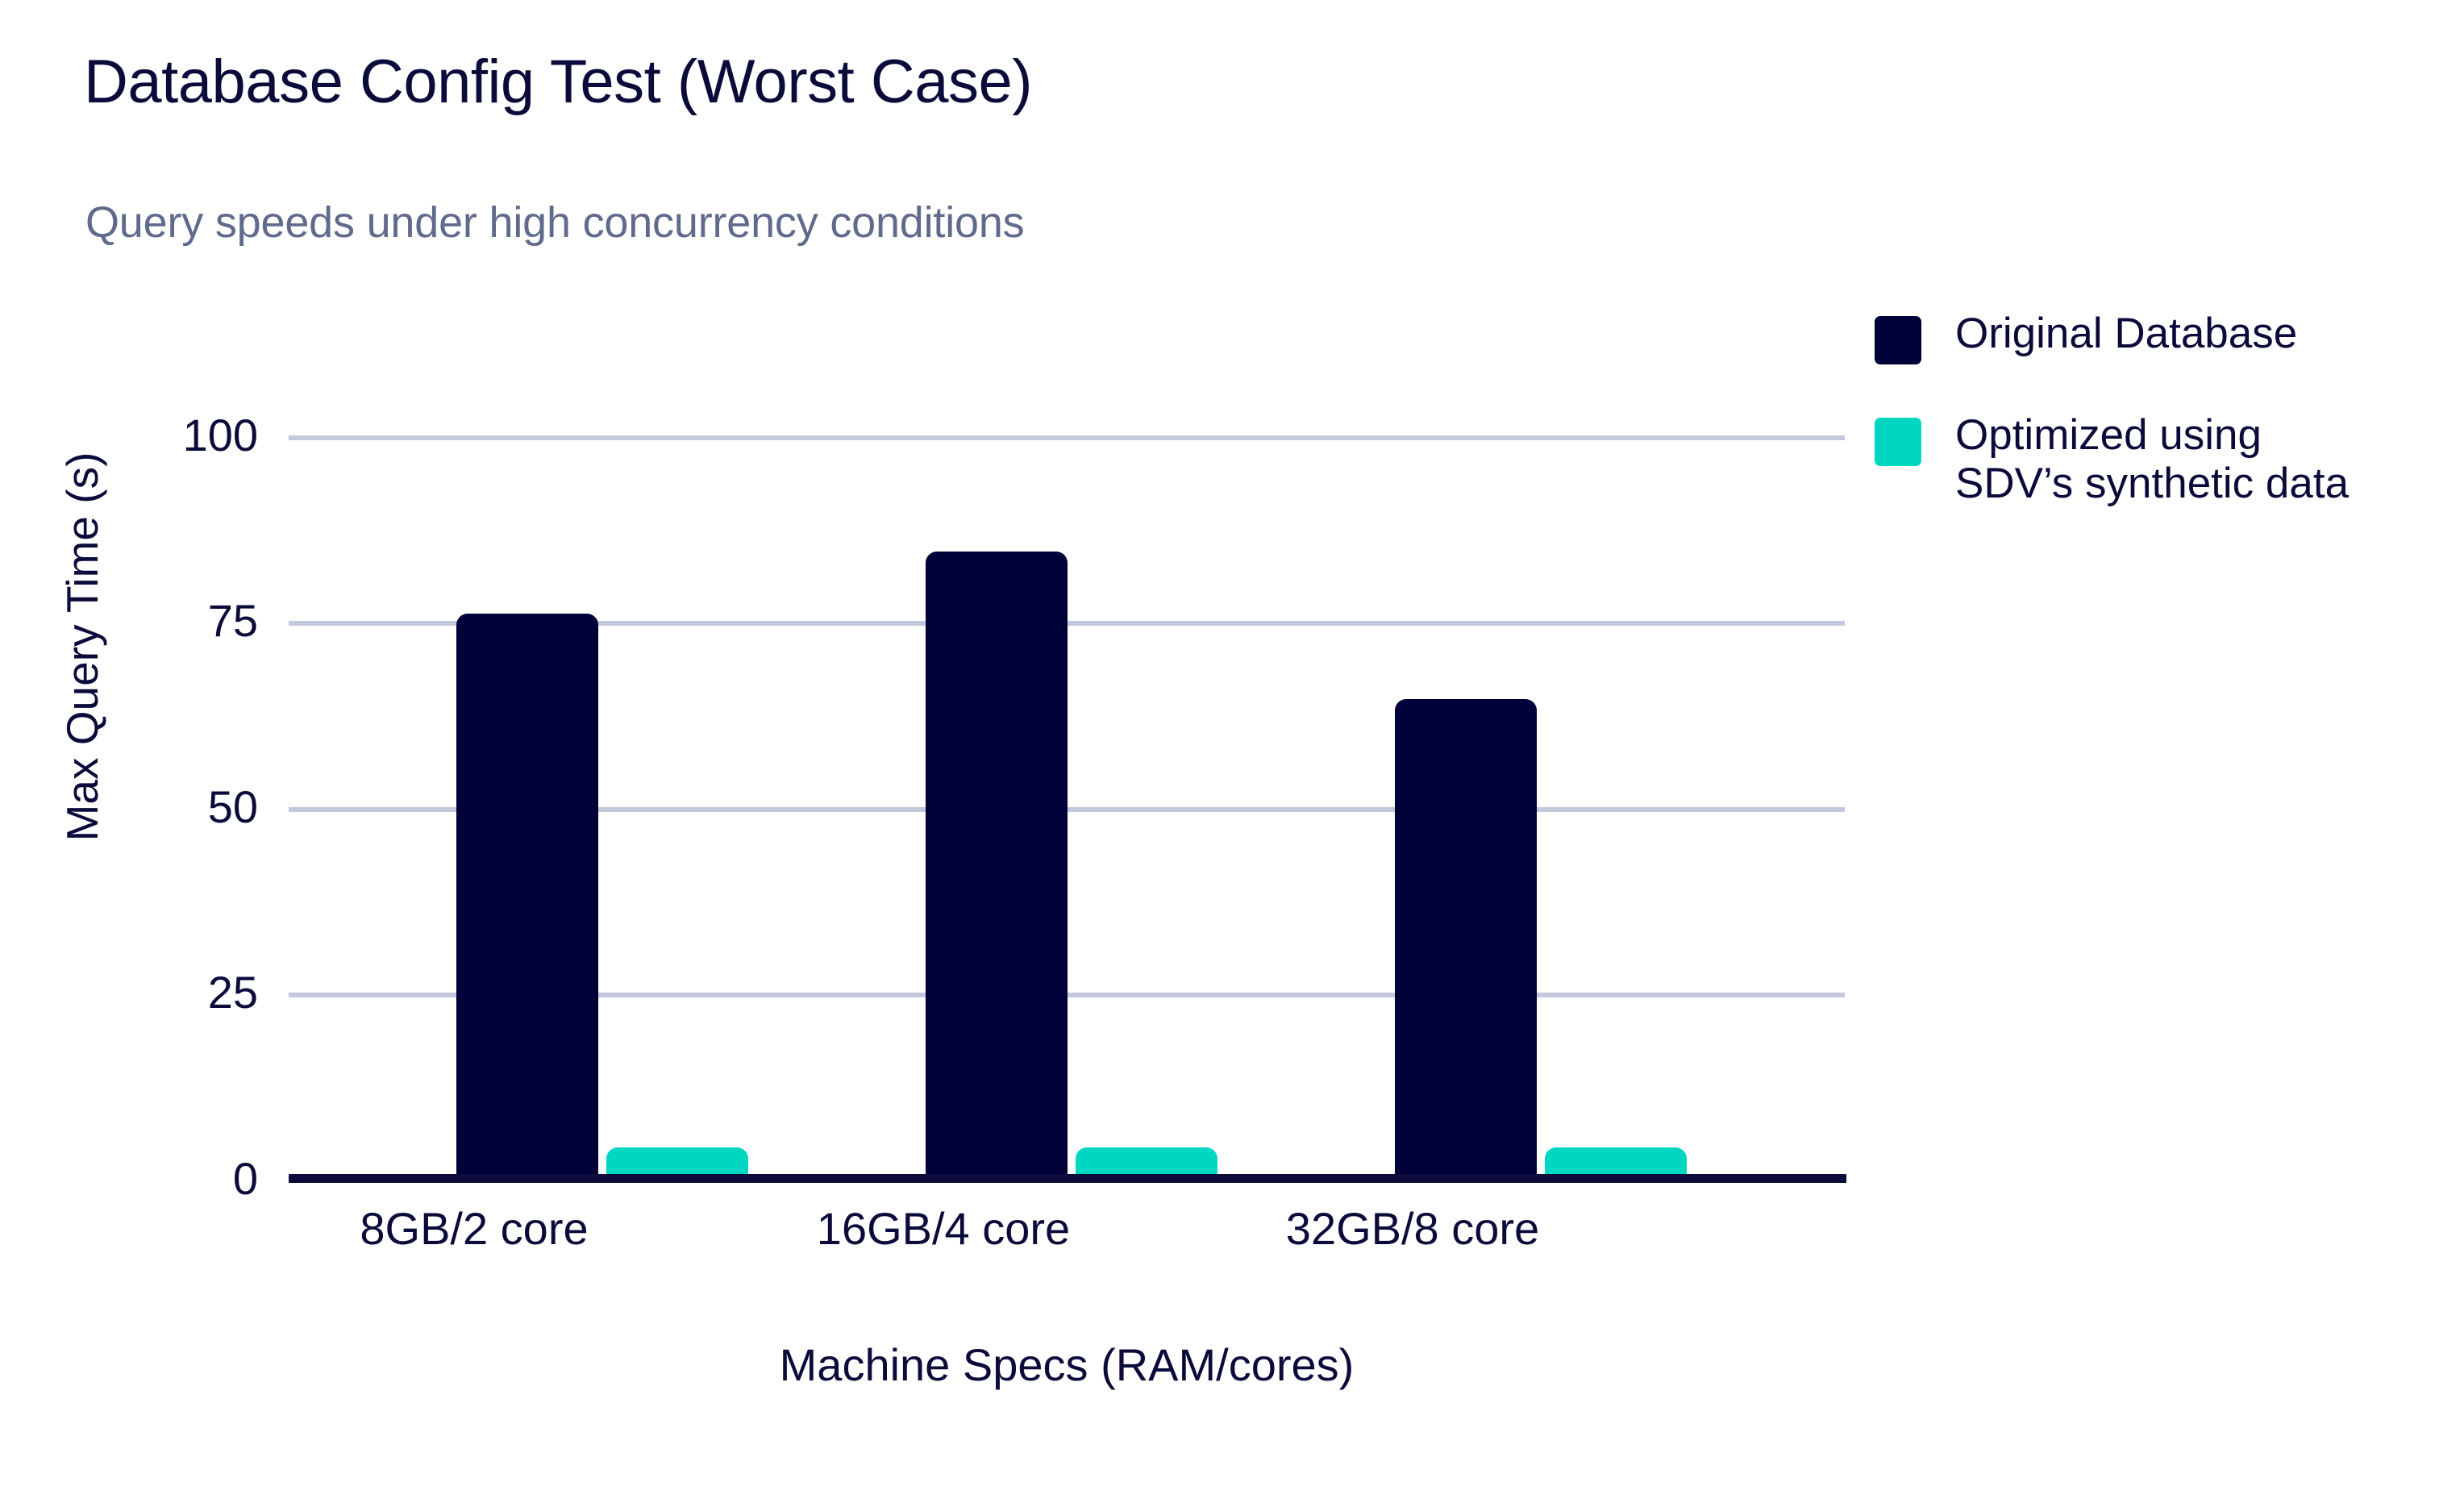 The height and width of the screenshot is (1503, 2464). What do you see at coordinates (1146, 1163) in the screenshot?
I see `bar-optimized-16gb-4core` at bounding box center [1146, 1163].